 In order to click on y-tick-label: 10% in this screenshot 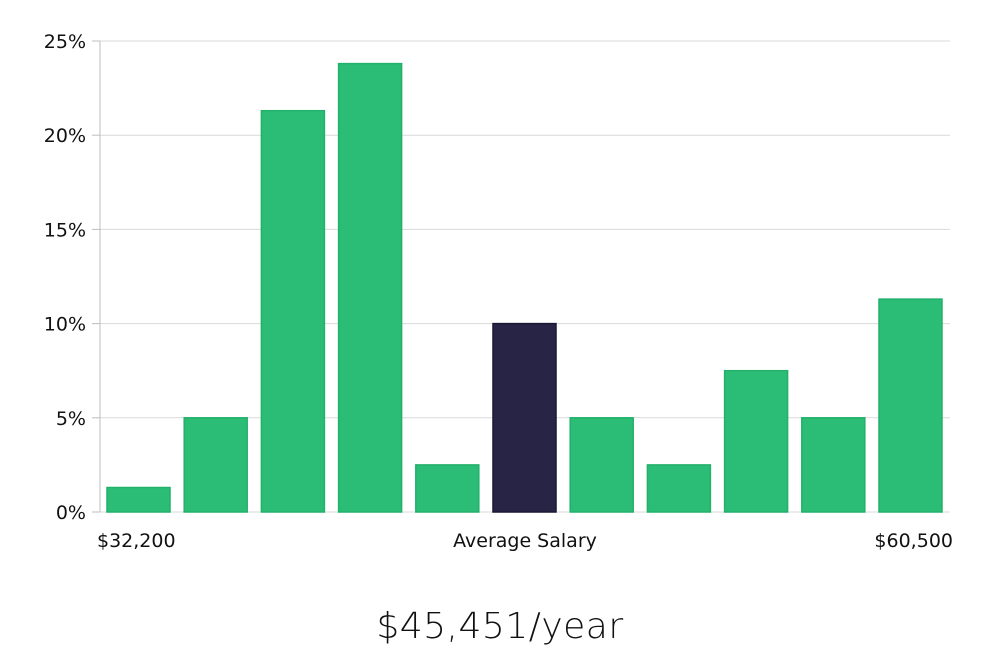, I will do `click(65, 325)`.